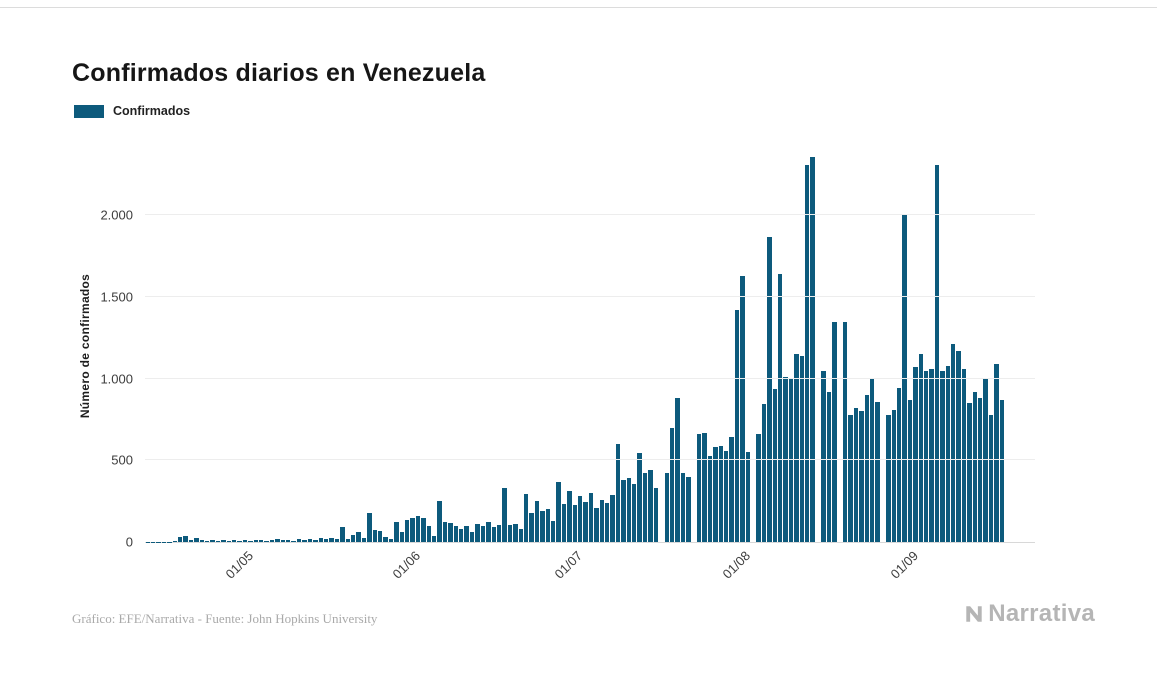 This screenshot has height=674, width=1157. I want to click on chart-title: Confirmados diarios en Venezuela, so click(279, 72).